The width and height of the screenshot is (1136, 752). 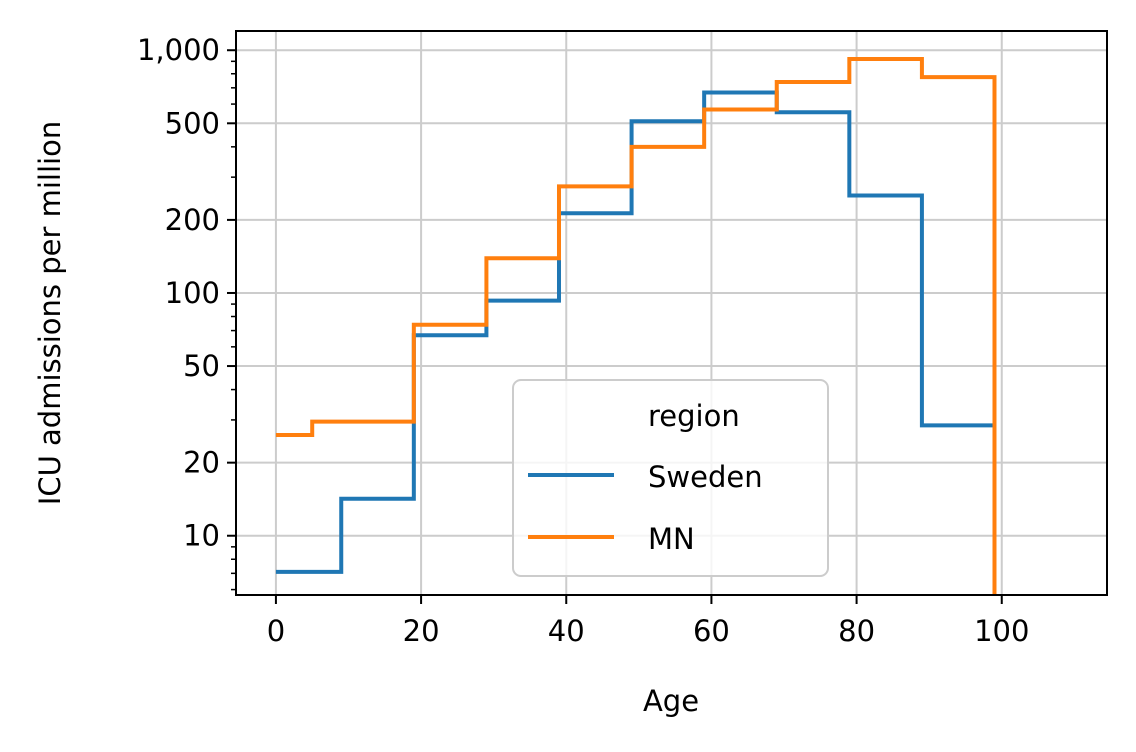 I want to click on y-tick-label: 10, so click(x=201, y=536).